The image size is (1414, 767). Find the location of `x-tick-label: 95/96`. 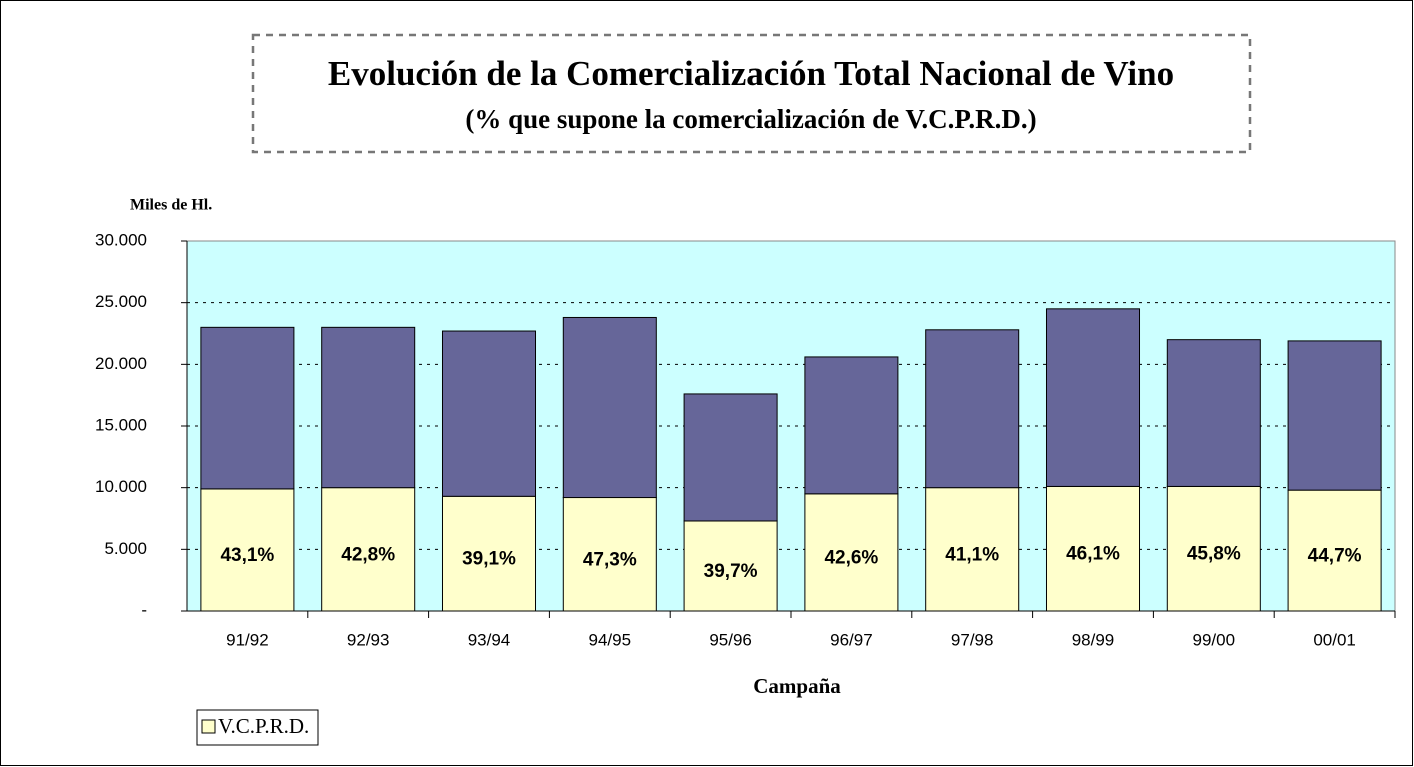

x-tick-label: 95/96 is located at coordinates (730, 639).